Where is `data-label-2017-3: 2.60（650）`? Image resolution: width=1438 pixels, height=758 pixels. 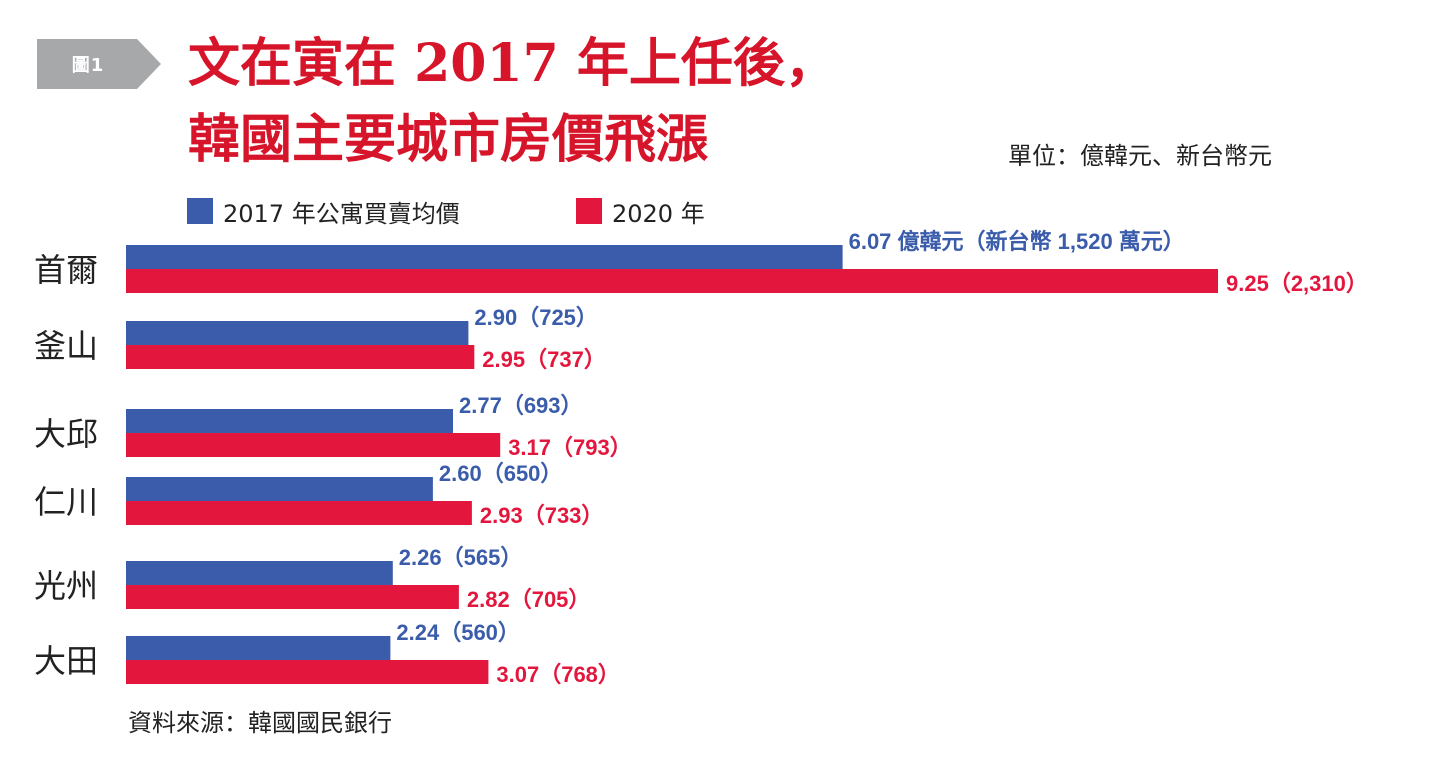 data-label-2017-3: 2.60（650） is located at coordinates (501, 473).